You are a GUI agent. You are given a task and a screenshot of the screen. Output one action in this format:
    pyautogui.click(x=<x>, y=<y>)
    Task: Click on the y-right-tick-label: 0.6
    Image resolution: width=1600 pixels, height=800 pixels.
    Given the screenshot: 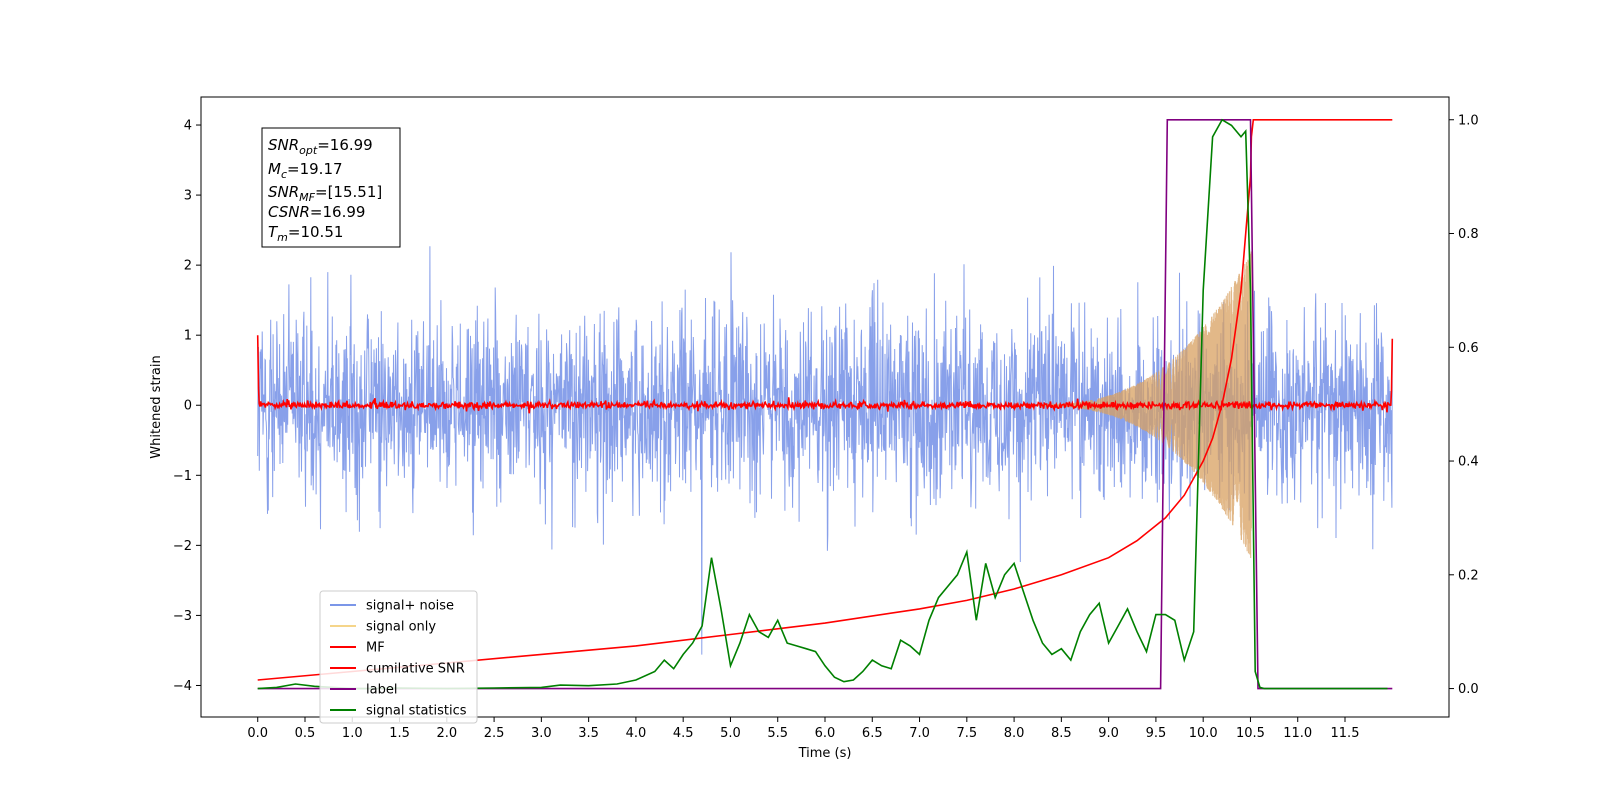 What is the action you would take?
    pyautogui.click(x=1468, y=348)
    